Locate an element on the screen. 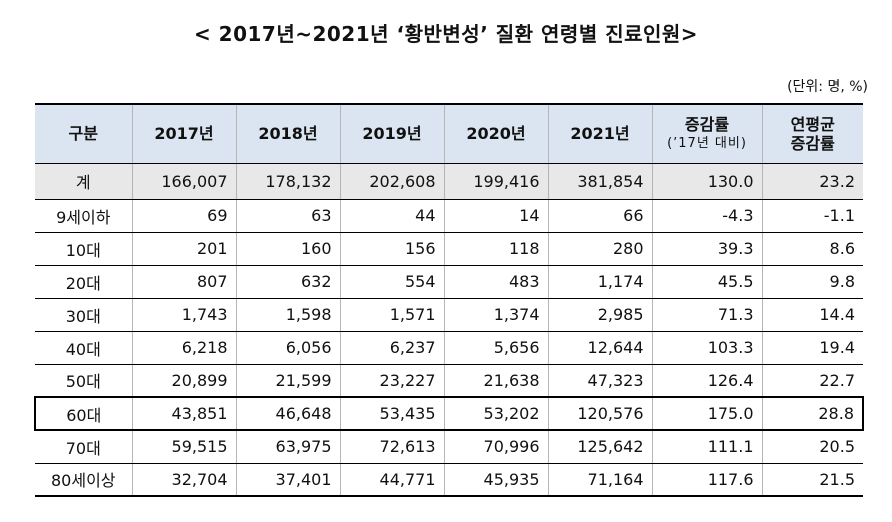 The image size is (892, 522). table-cell: 53,435 is located at coordinates (392, 413).